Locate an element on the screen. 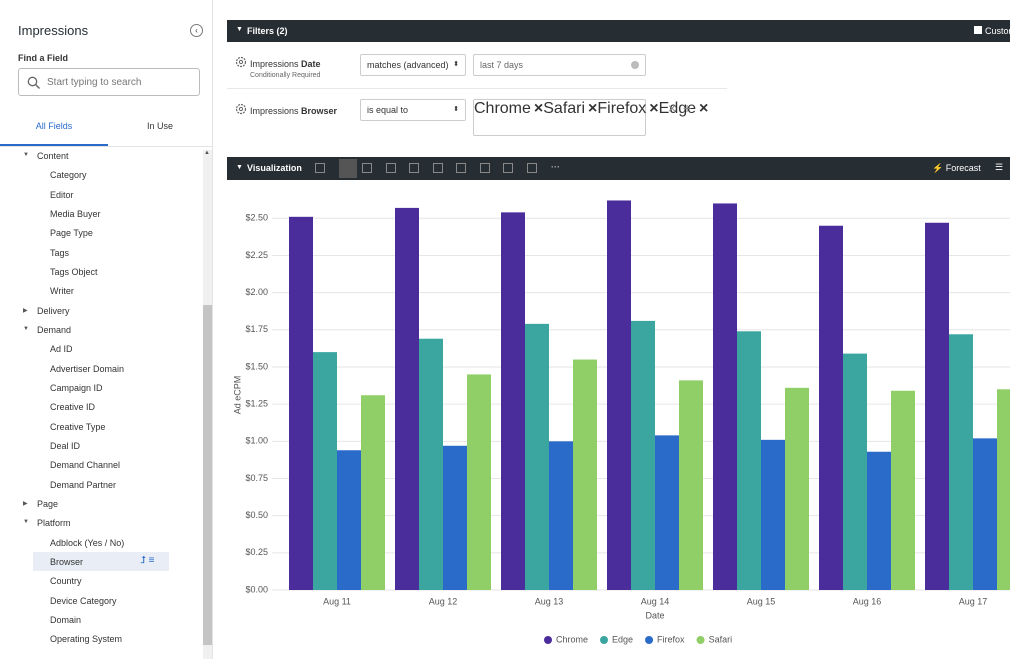  scroll-arrow: ▲ is located at coordinates (207, 153).